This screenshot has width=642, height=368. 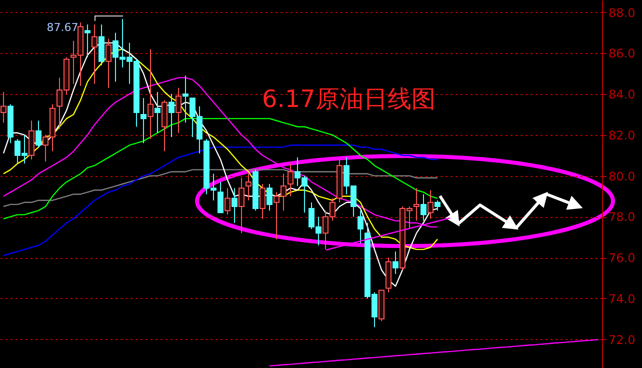 What do you see at coordinates (622, 299) in the screenshot?
I see `y-tick-label: 74.0` at bounding box center [622, 299].